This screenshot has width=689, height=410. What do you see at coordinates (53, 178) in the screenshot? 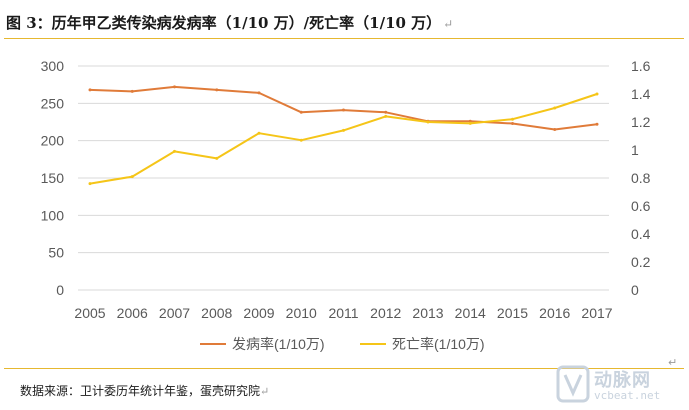
I see `y-left-tick-label: 150` at bounding box center [53, 178].